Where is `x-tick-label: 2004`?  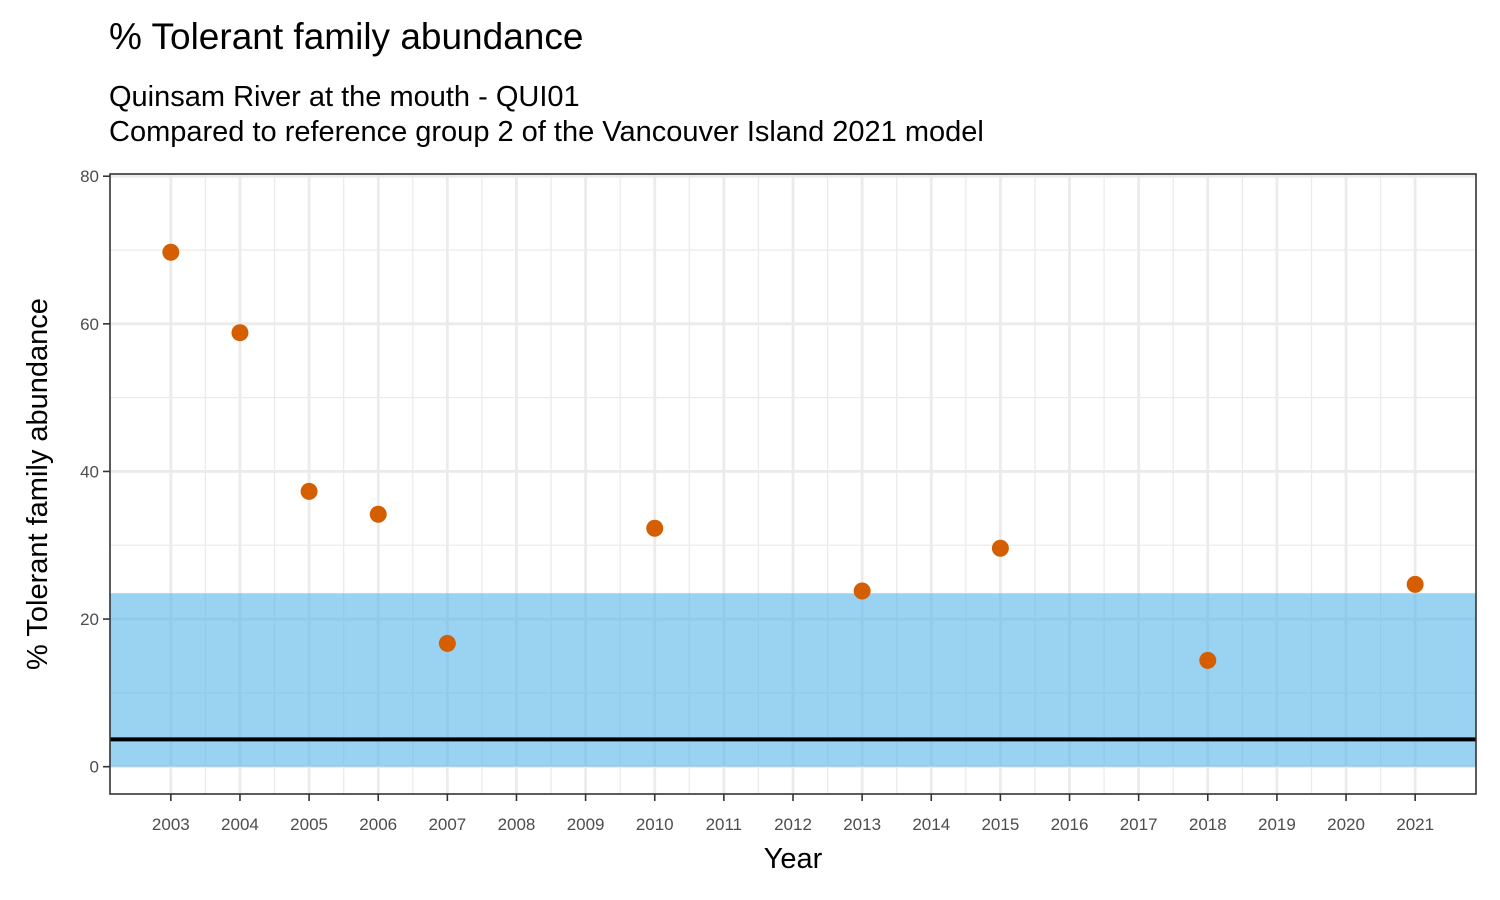
x-tick-label: 2004 is located at coordinates (240, 824).